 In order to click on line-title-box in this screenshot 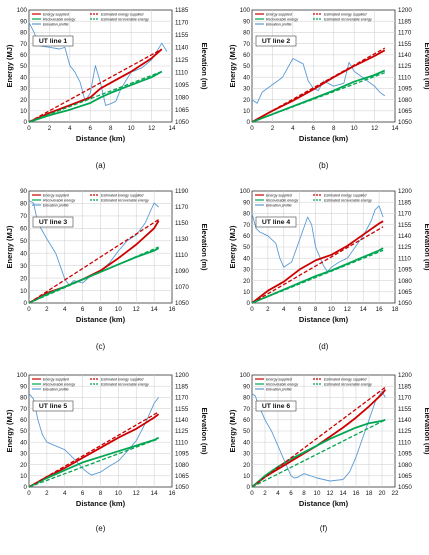, I will do `click(276, 222)`.